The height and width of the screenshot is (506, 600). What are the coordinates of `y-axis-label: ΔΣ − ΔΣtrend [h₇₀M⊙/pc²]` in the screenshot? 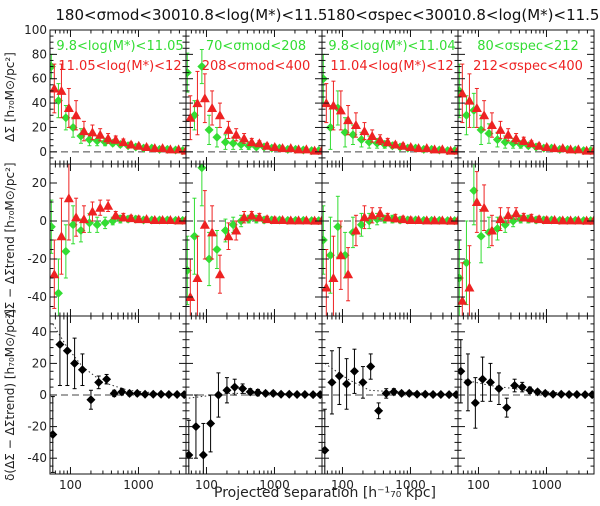 It's located at (10, 239).